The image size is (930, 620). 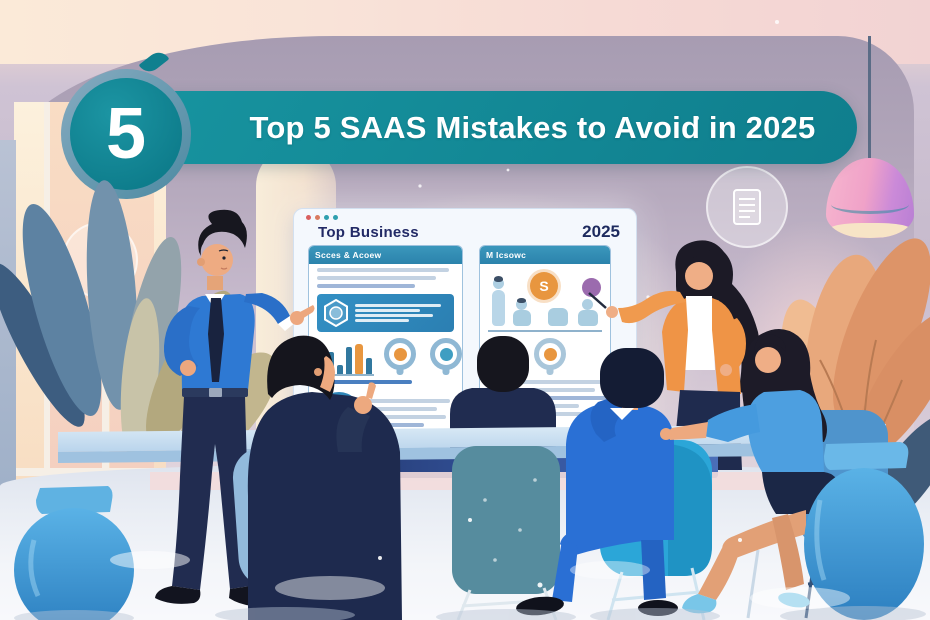 I want to click on slide-panel-right: M Icsowc S, so click(x=545, y=339).